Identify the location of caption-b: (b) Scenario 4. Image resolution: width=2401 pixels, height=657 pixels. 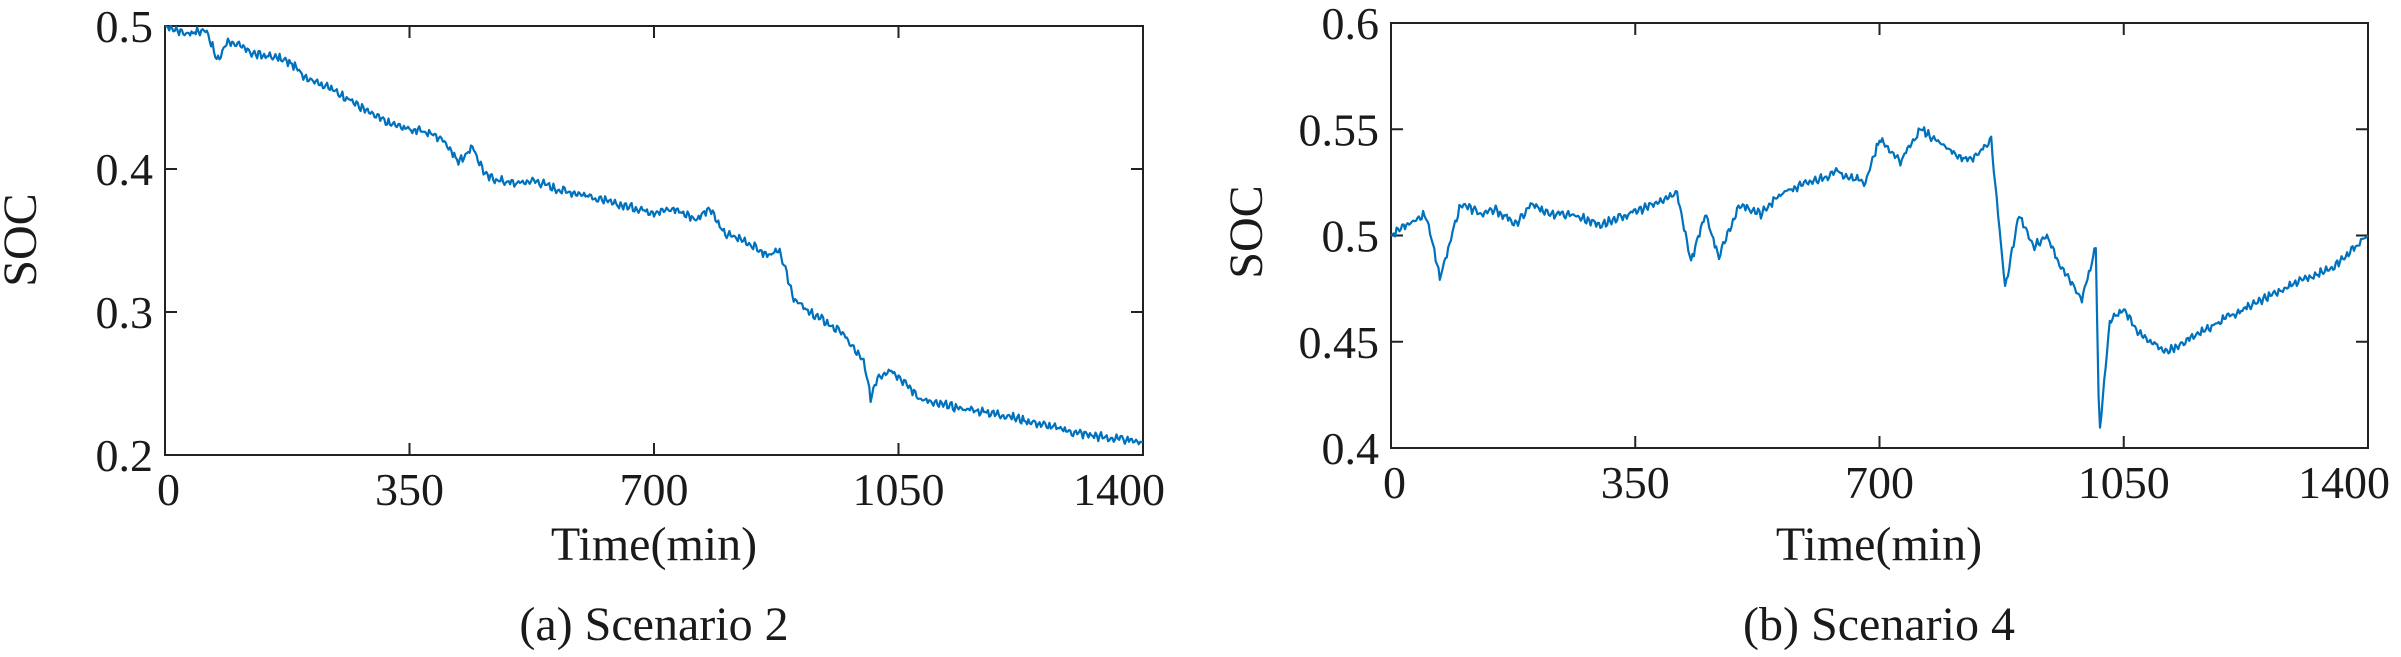
(1879, 624).